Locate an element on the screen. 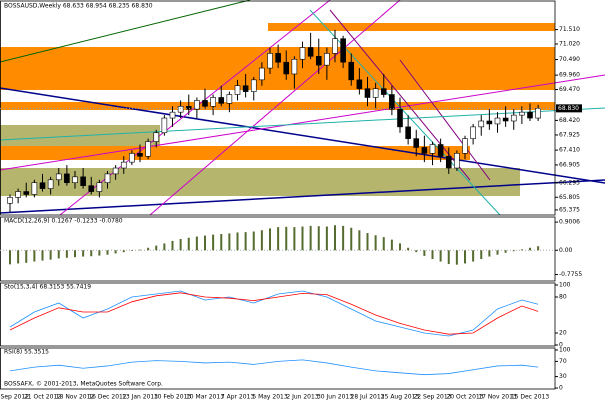  y-tick-label: 70 is located at coordinates (563, 361).